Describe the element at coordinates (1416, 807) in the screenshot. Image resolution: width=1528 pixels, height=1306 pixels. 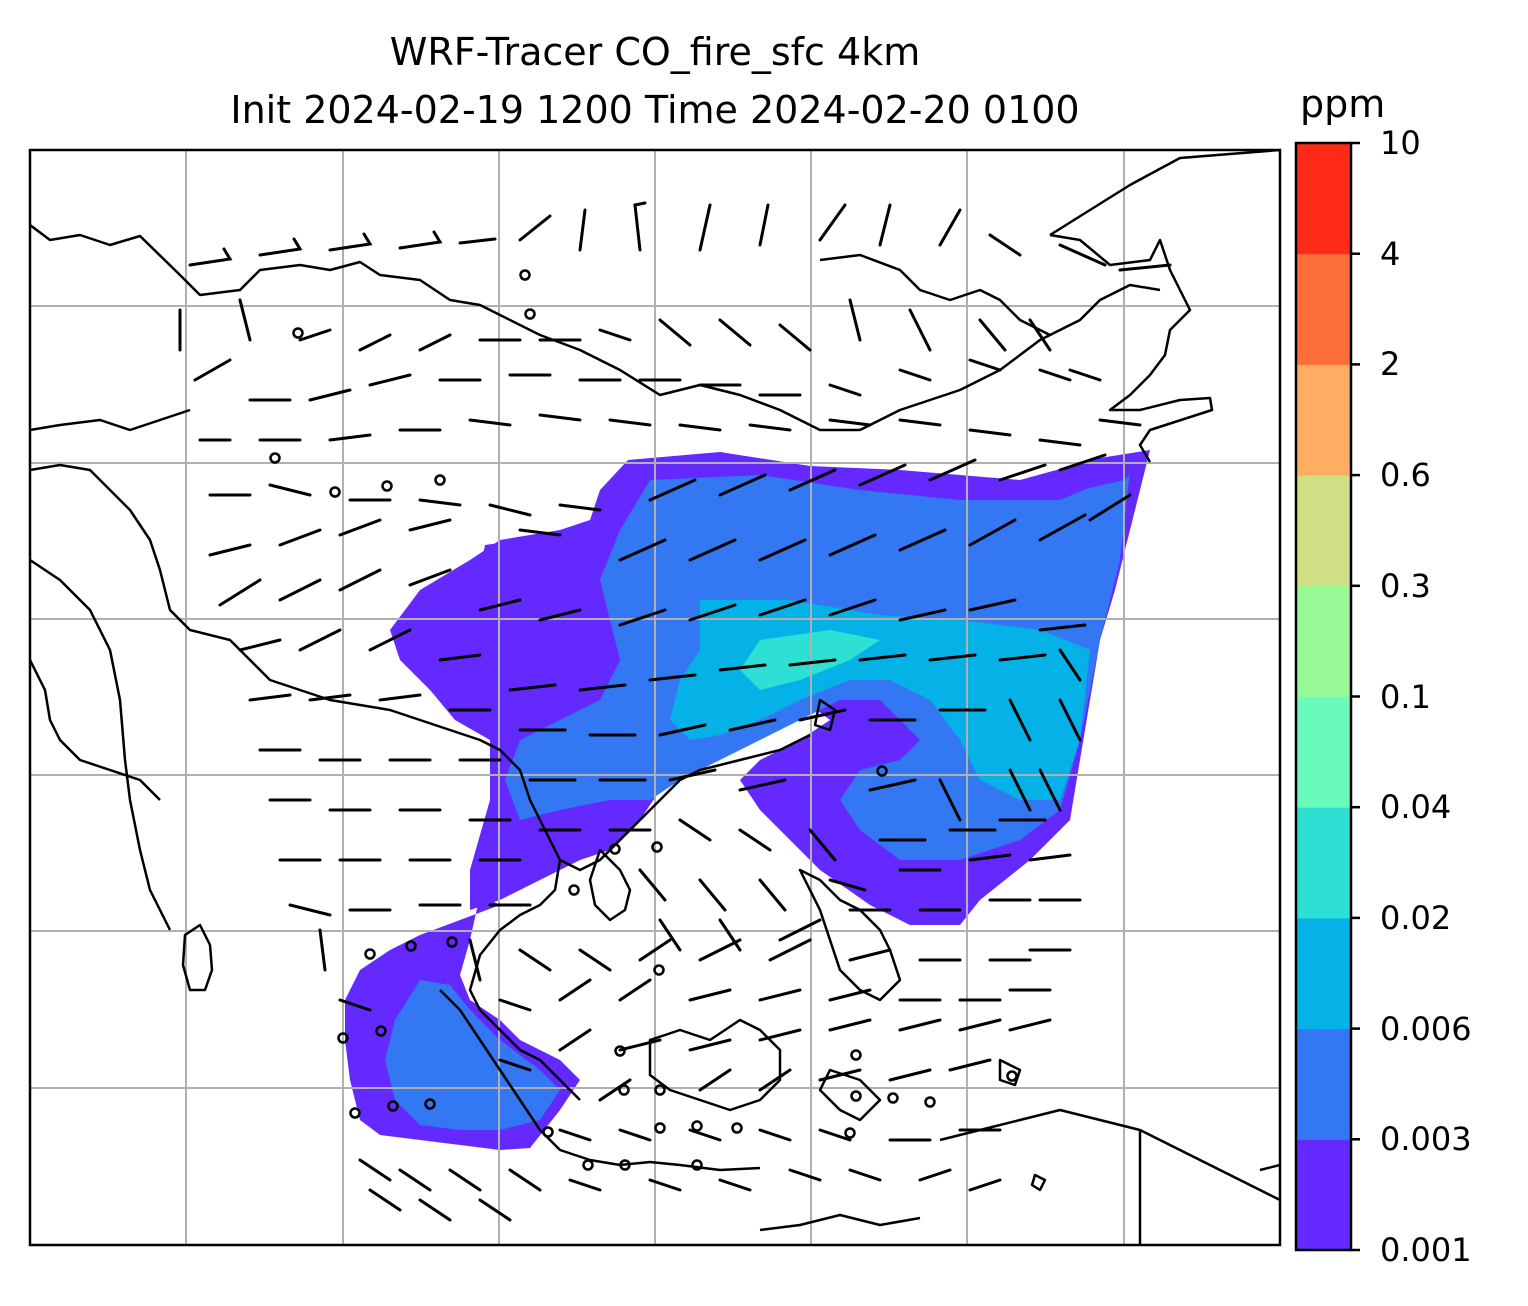
I see `colorbar-tick-label: 0.04` at that location.